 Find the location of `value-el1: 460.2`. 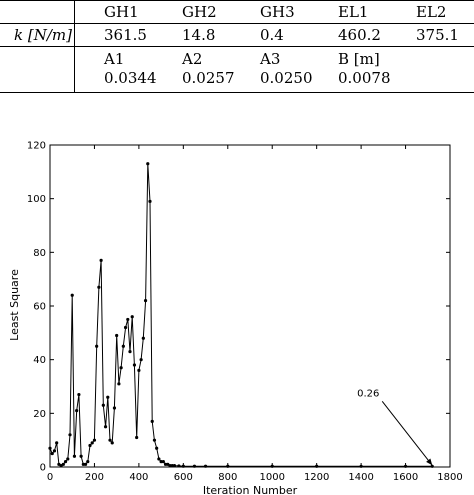

value-el1: 460.2 is located at coordinates (359, 35).